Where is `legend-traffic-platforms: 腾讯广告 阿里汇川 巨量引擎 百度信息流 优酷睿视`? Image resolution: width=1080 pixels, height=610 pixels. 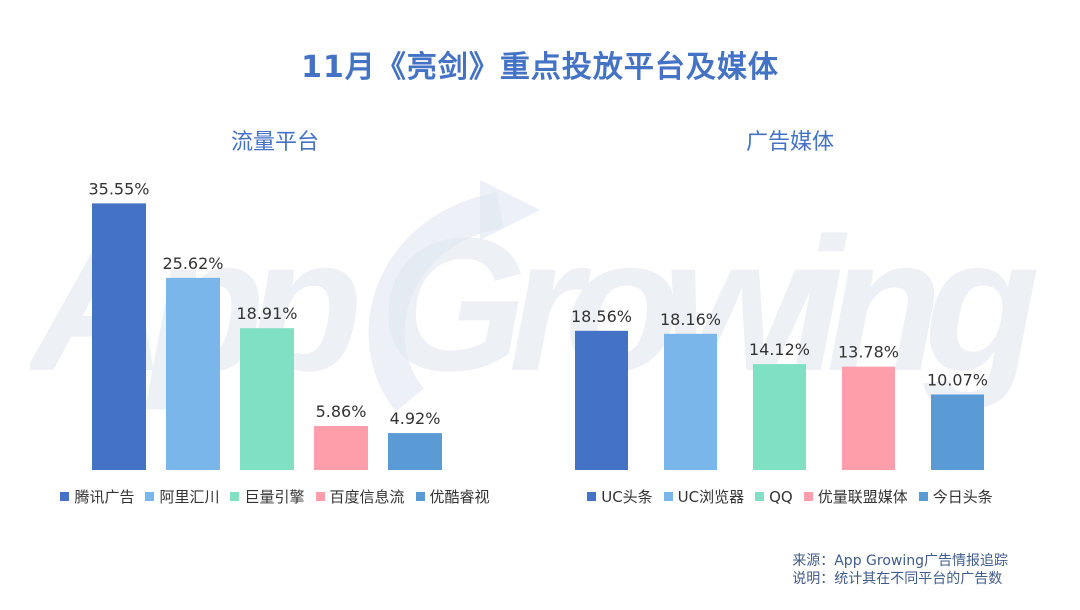 legend-traffic-platforms: 腾讯广告 阿里汇川 巨量引擎 百度信息流 优酷睿视 is located at coordinates (275, 496).